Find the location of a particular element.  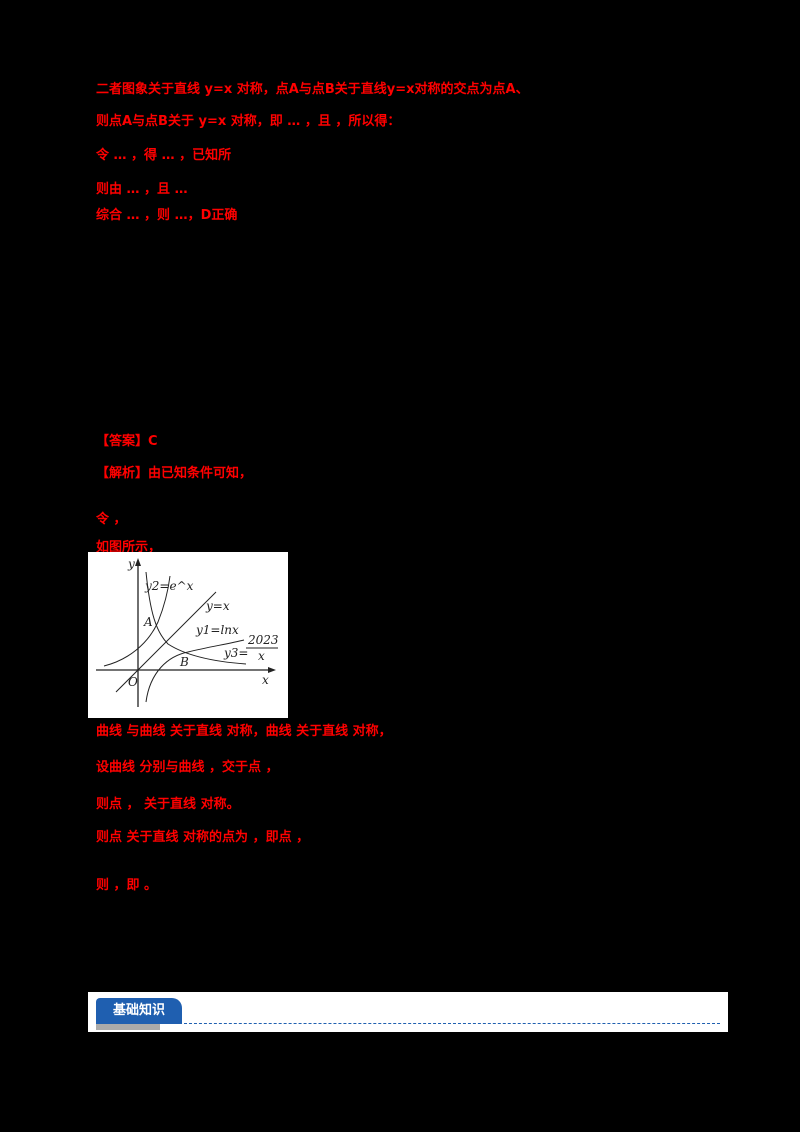

label-y3: y3= is located at coordinates (235, 653).